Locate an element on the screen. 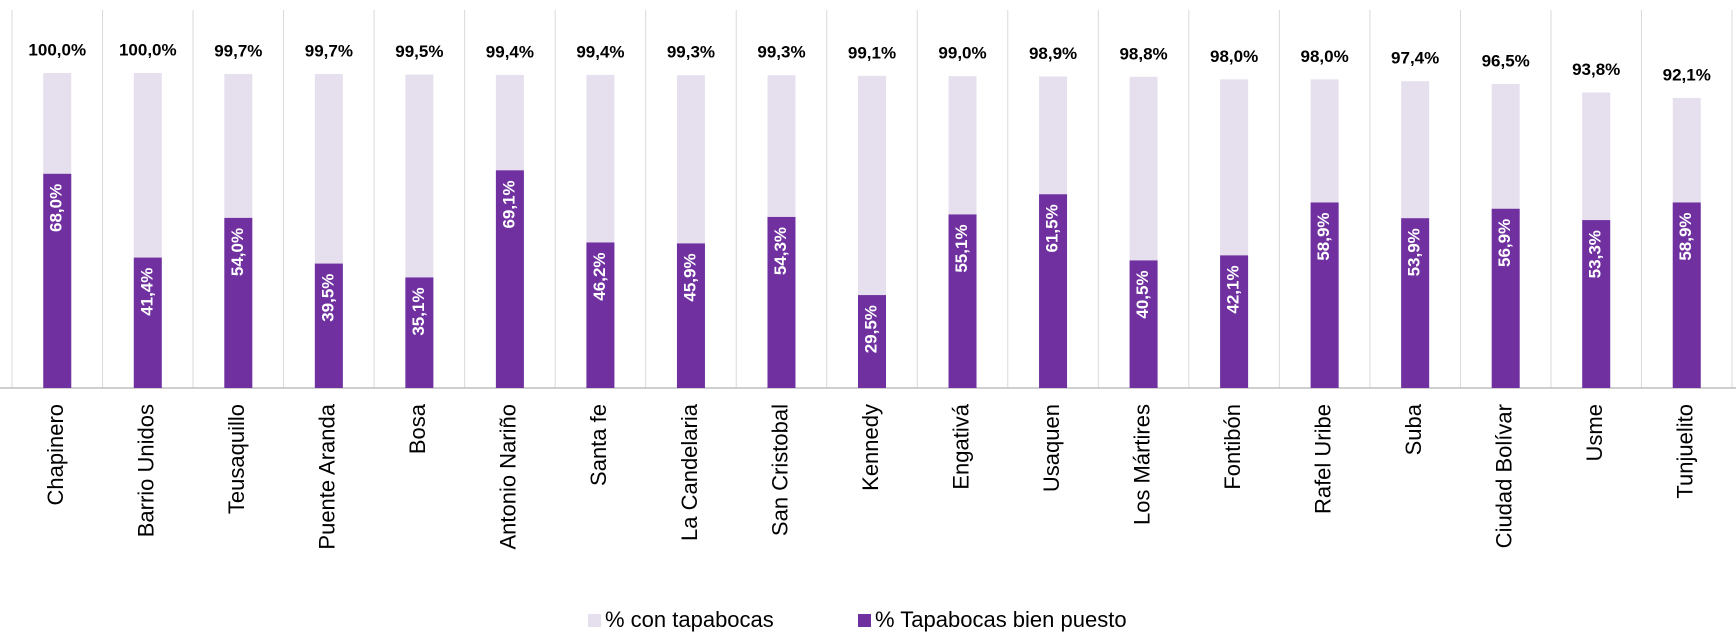  x-tick-label: Teusaquillo is located at coordinates (236, 459).